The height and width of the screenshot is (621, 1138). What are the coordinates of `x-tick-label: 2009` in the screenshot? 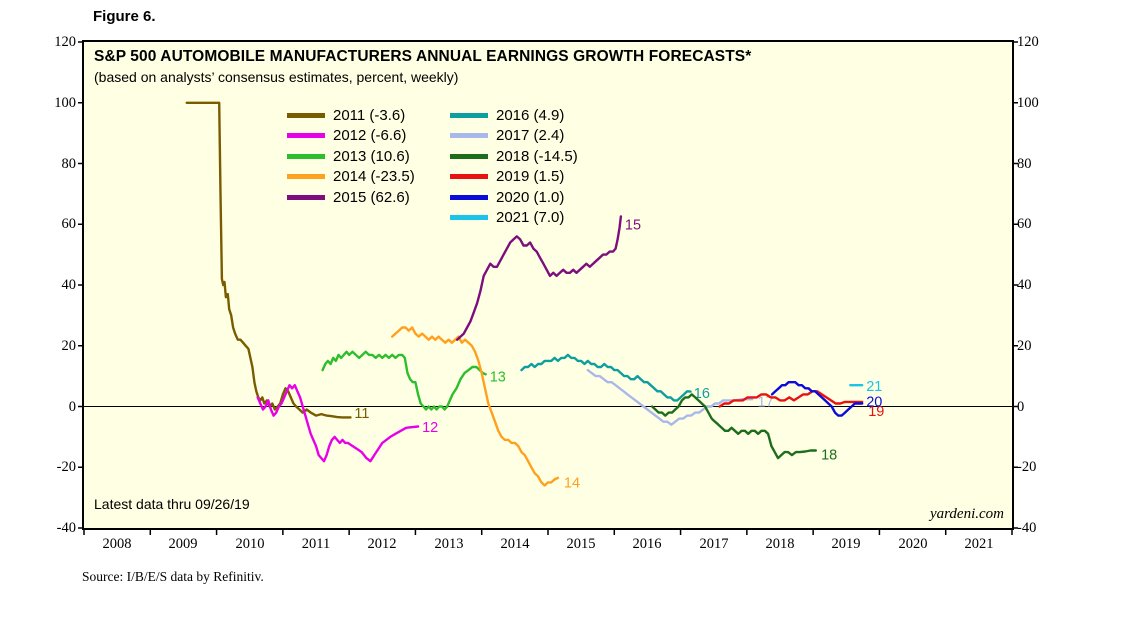 It's located at (183, 544).